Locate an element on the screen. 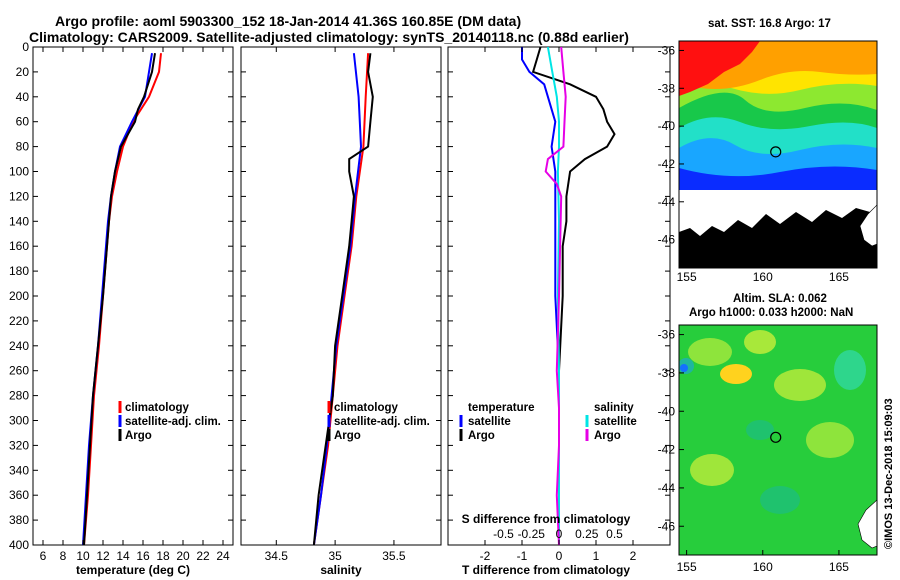 This screenshot has height=580, width=900. depth-tick-label: 180 is located at coordinates (19, 271).